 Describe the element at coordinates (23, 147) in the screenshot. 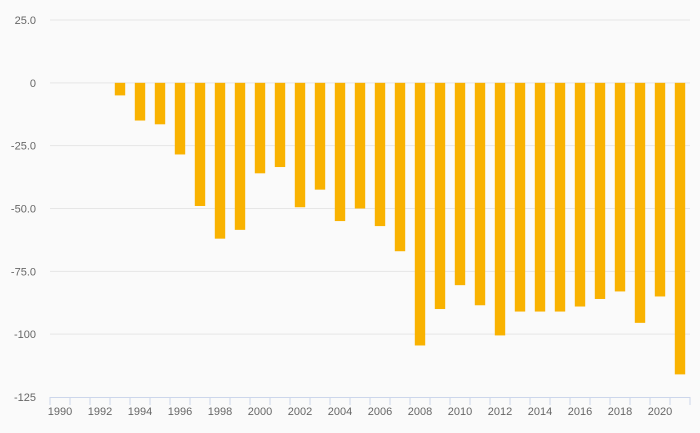

I see `y-tick-label: -25.0` at that location.